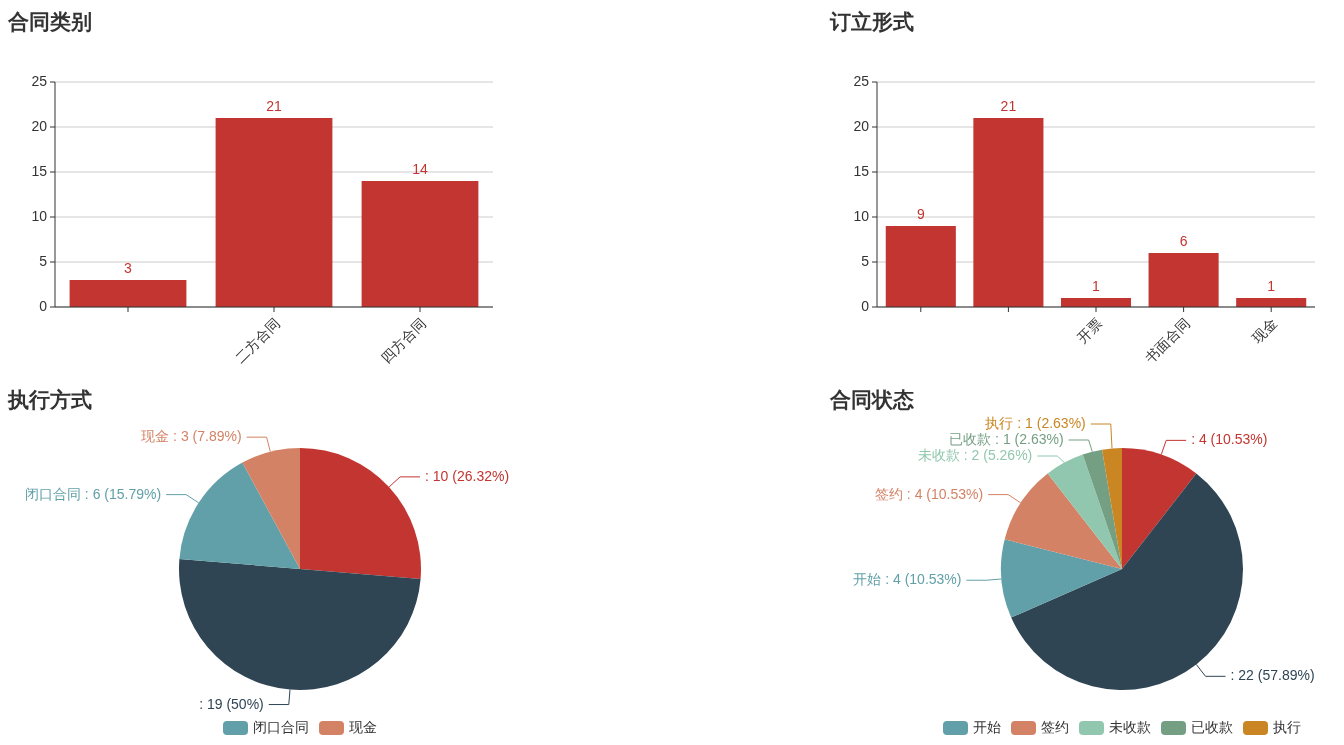 This screenshot has height=745, width=1344. I want to click on x-tick-label: 现金, so click(1265, 331).